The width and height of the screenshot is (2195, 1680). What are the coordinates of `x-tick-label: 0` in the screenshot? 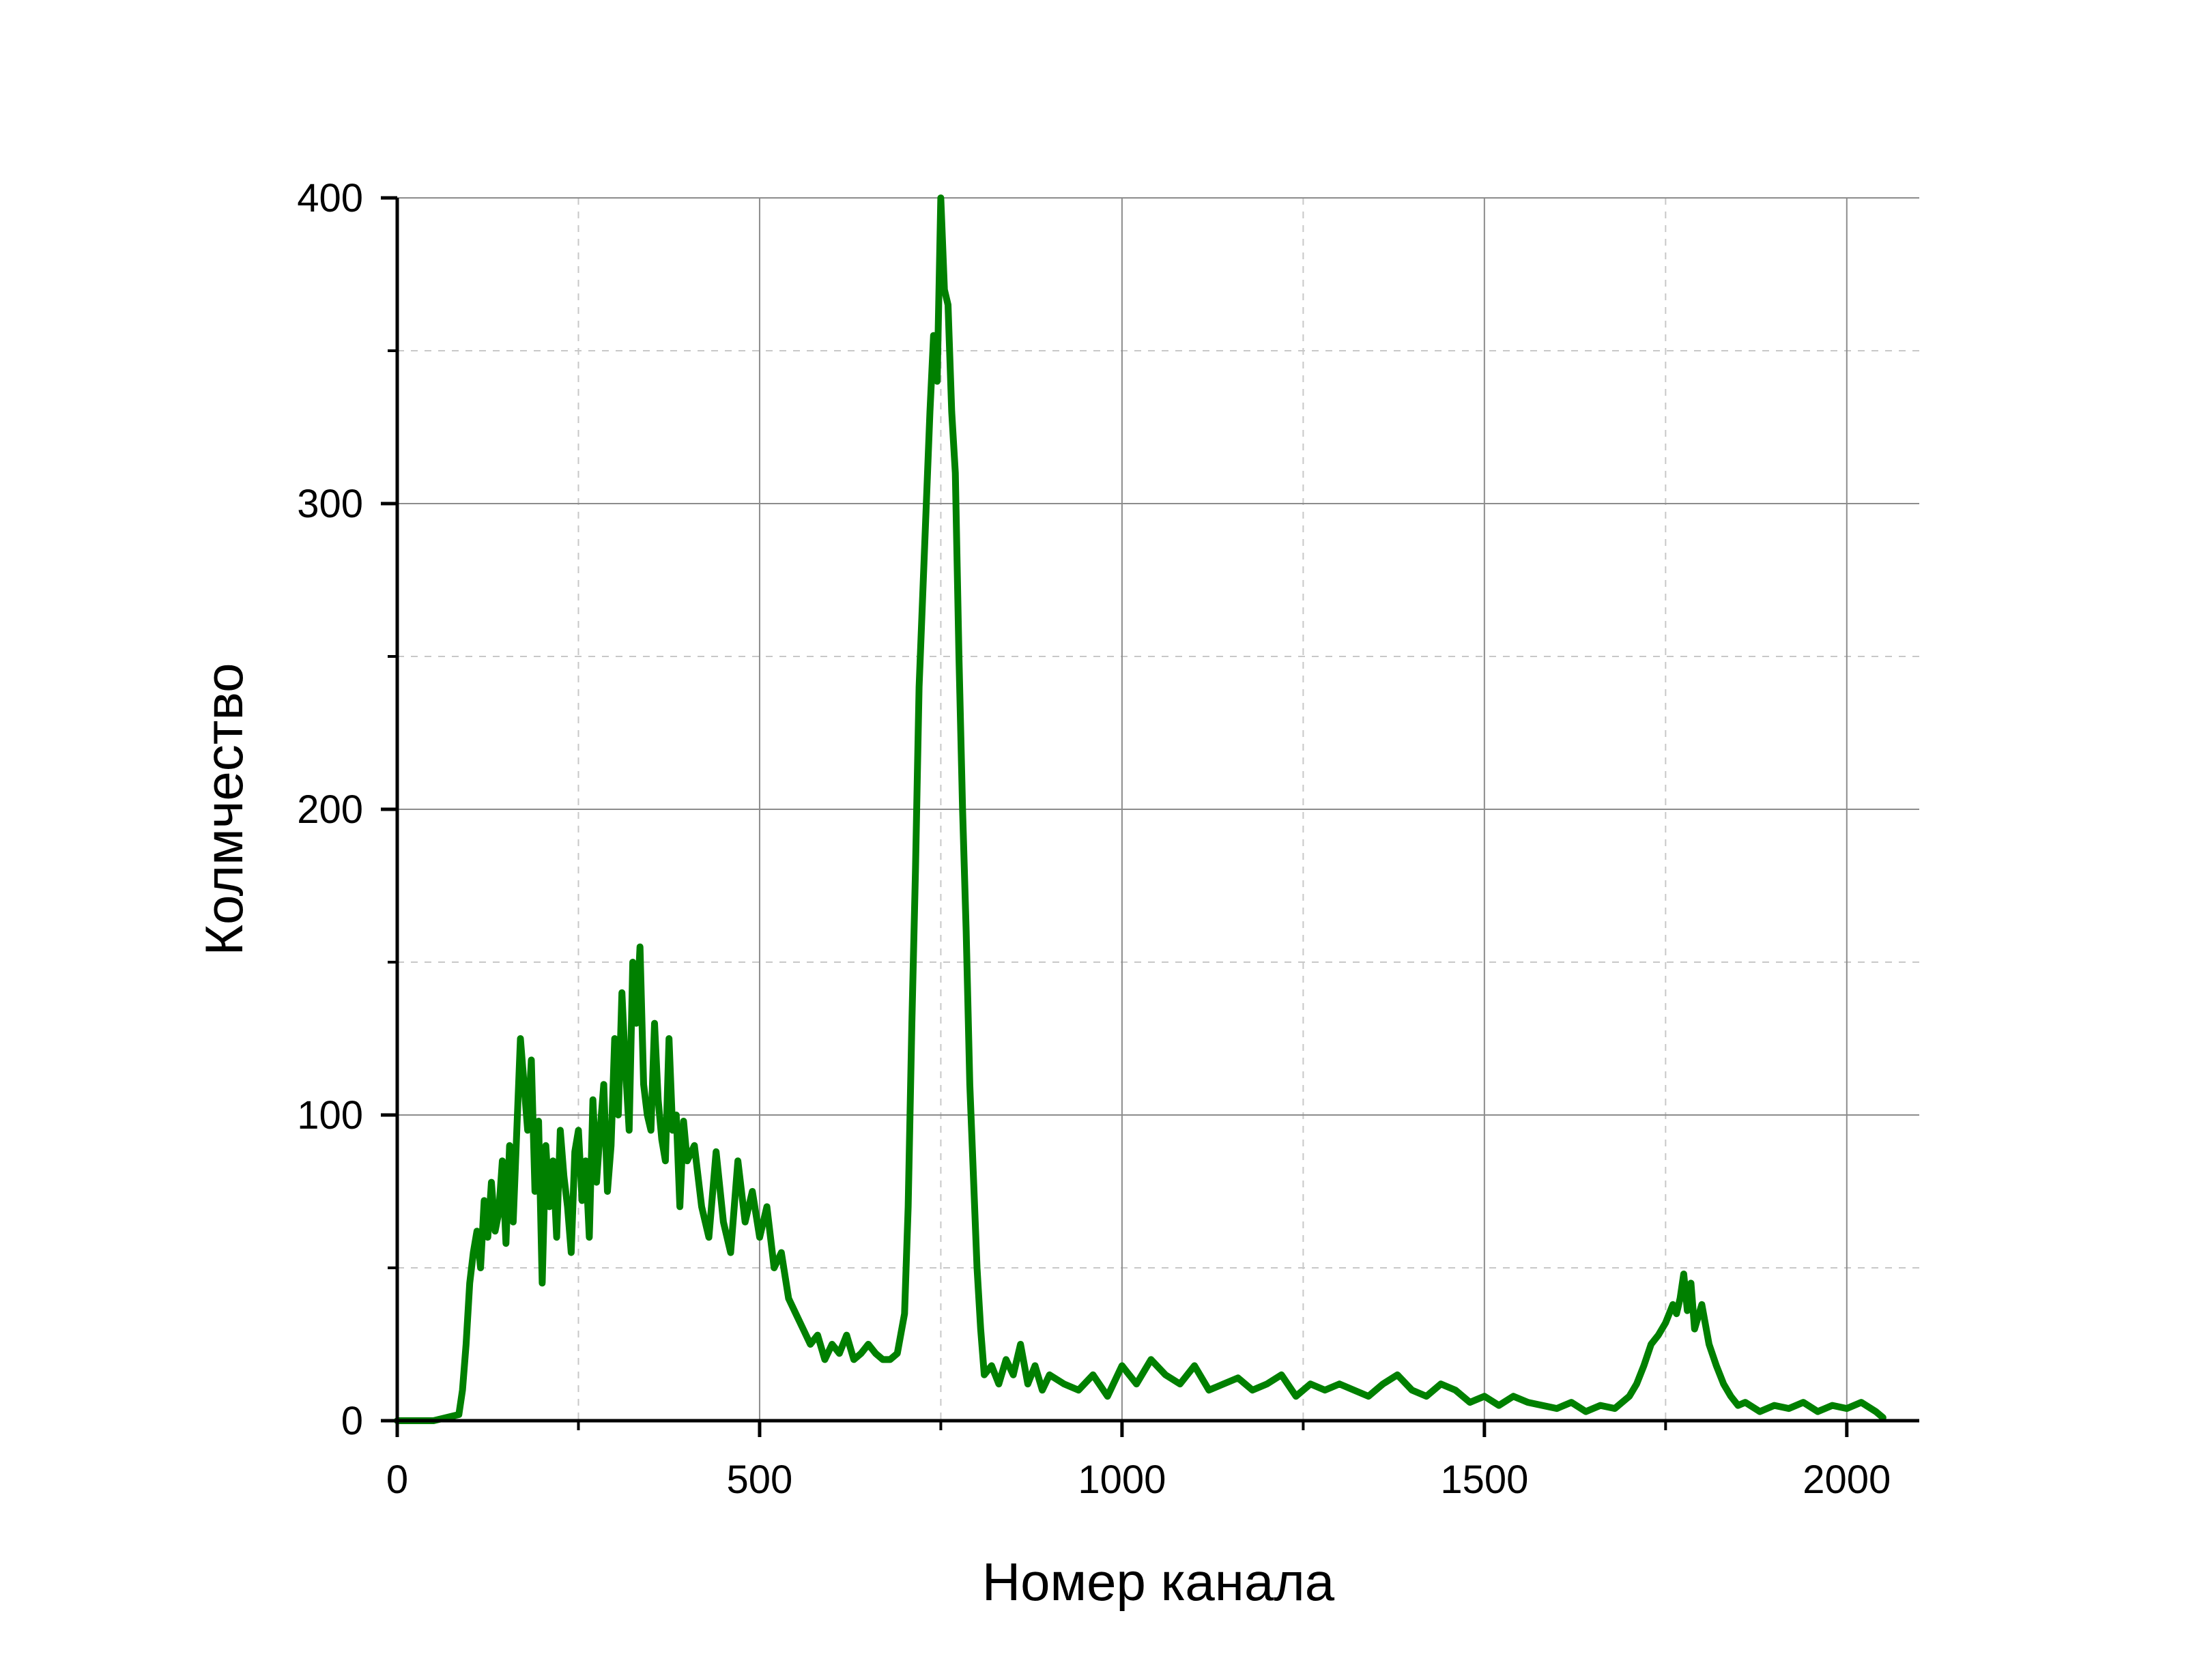 It's located at (397, 1480).